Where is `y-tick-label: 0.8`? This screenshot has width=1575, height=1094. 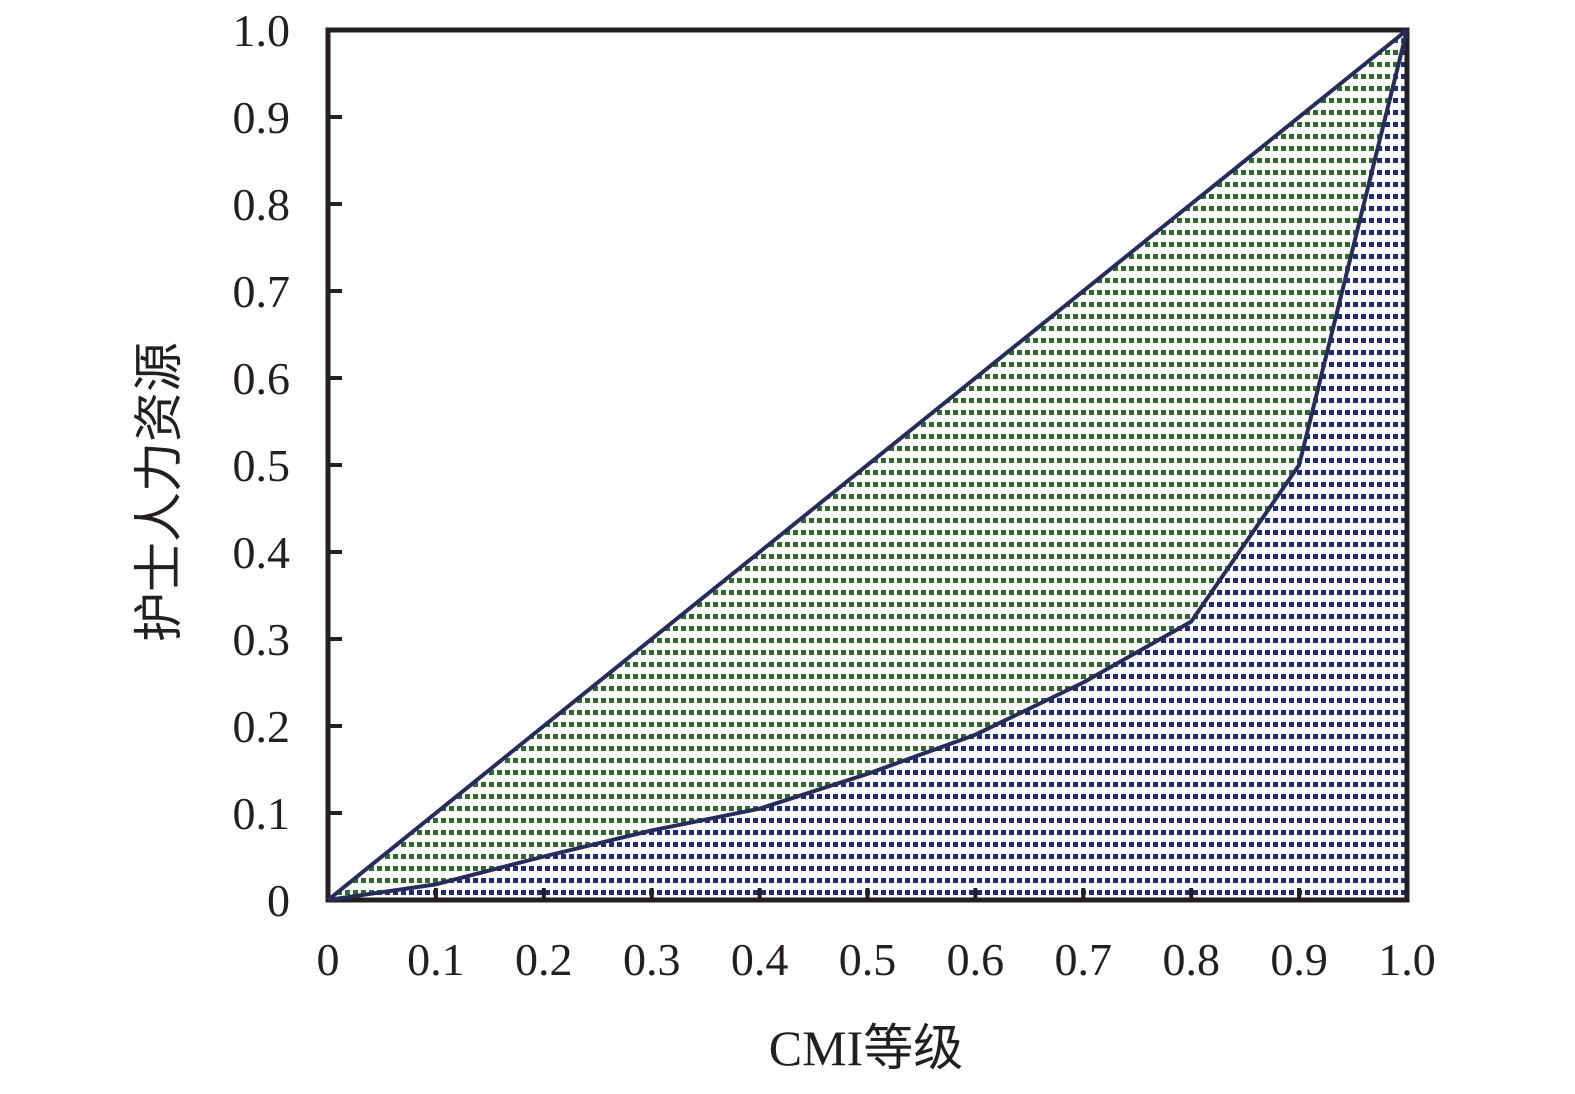
y-tick-label: 0.8 is located at coordinates (262, 204).